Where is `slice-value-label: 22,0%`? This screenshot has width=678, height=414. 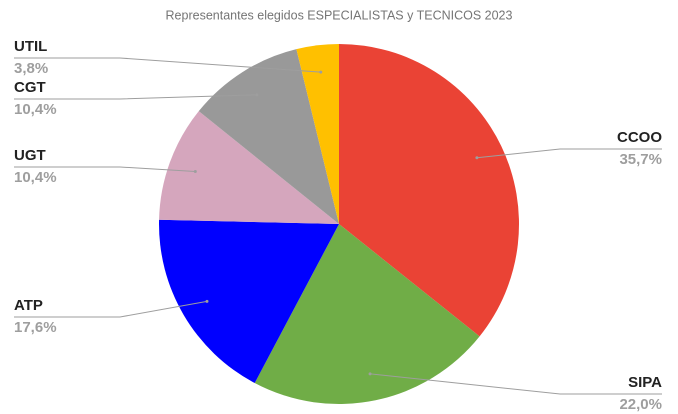
slice-value-label: 22,0% is located at coordinates (640, 404).